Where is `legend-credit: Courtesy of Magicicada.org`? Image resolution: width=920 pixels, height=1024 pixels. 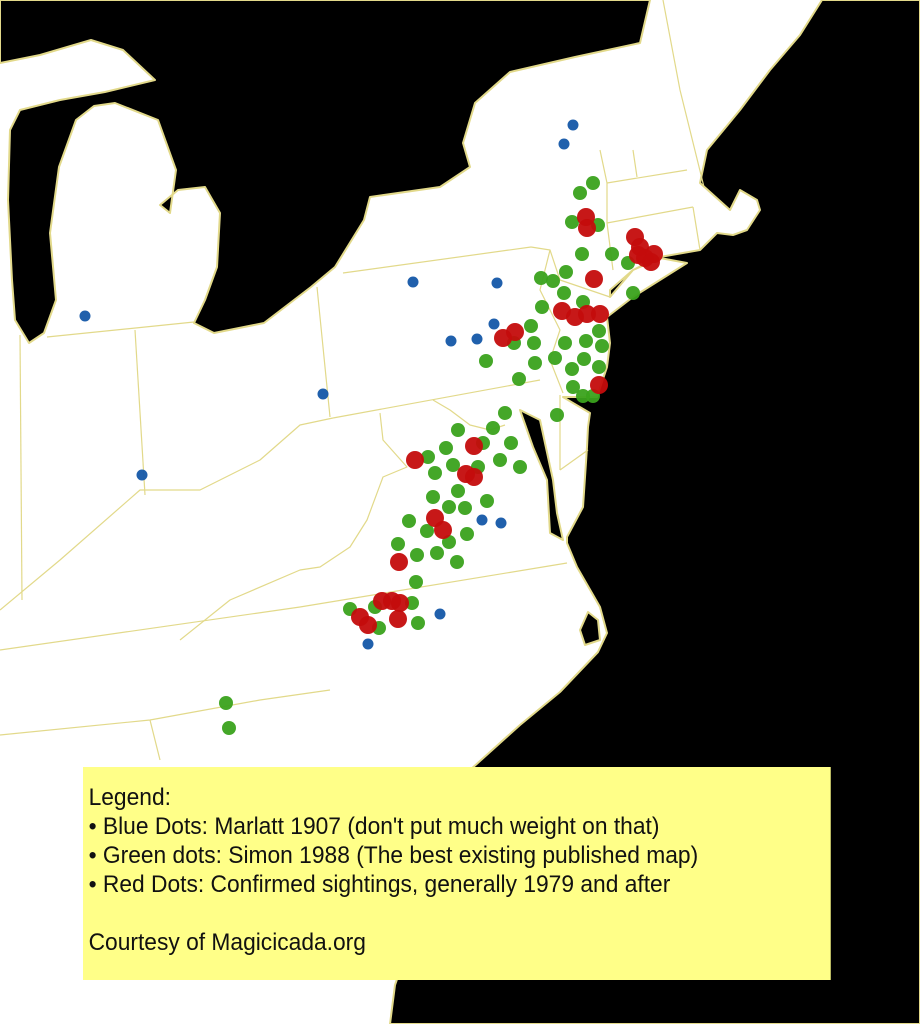 legend-credit: Courtesy of Magicicada.org is located at coordinates (227, 942).